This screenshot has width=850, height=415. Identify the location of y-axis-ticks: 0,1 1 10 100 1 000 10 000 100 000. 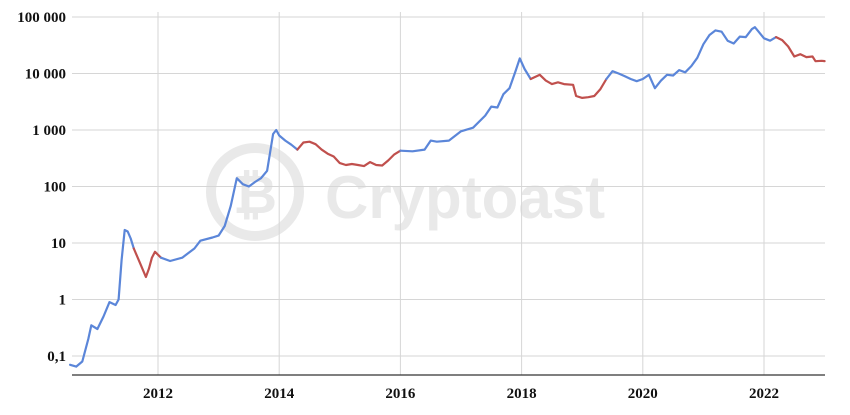
(41, 187).